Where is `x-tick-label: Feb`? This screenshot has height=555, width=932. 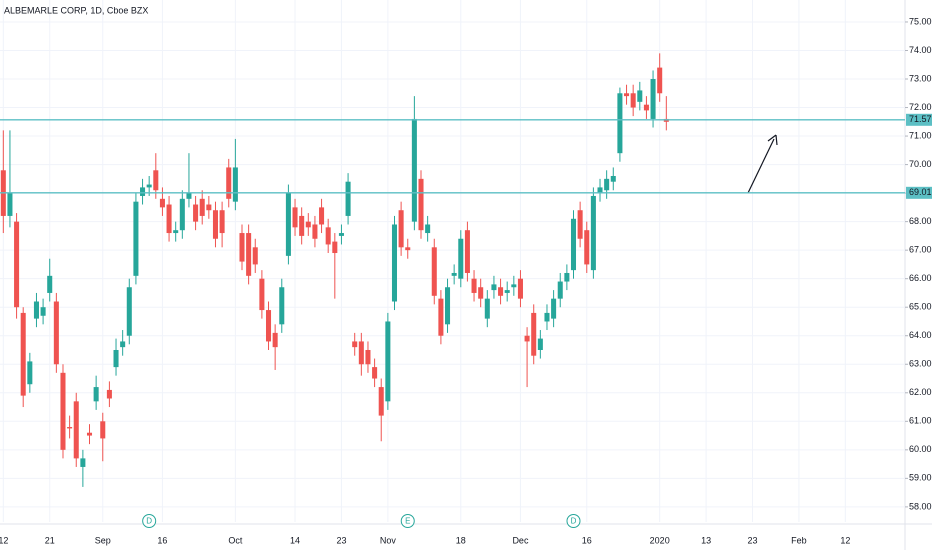
x-tick-label: Feb is located at coordinates (799, 540).